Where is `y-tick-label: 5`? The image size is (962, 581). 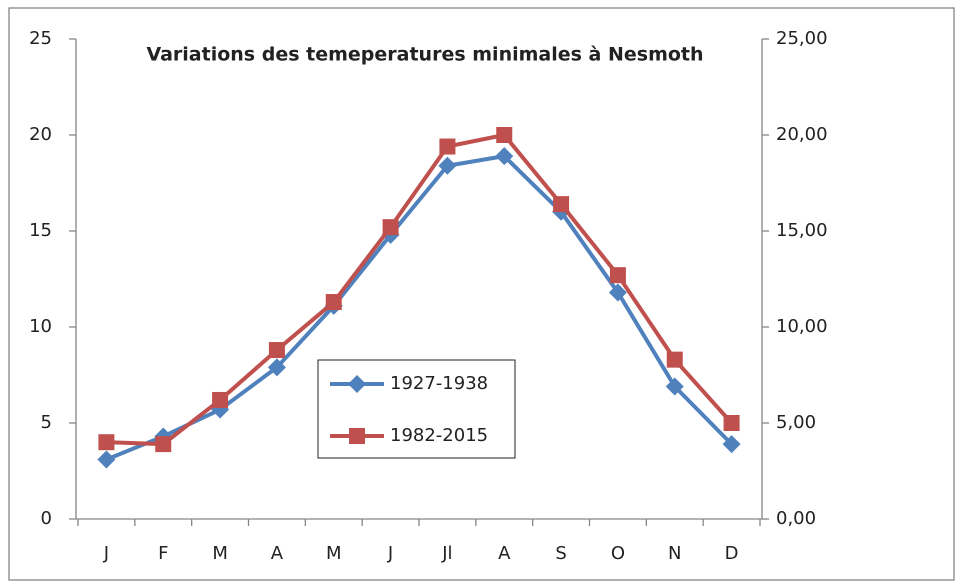
y-tick-label: 5 is located at coordinates (46, 422).